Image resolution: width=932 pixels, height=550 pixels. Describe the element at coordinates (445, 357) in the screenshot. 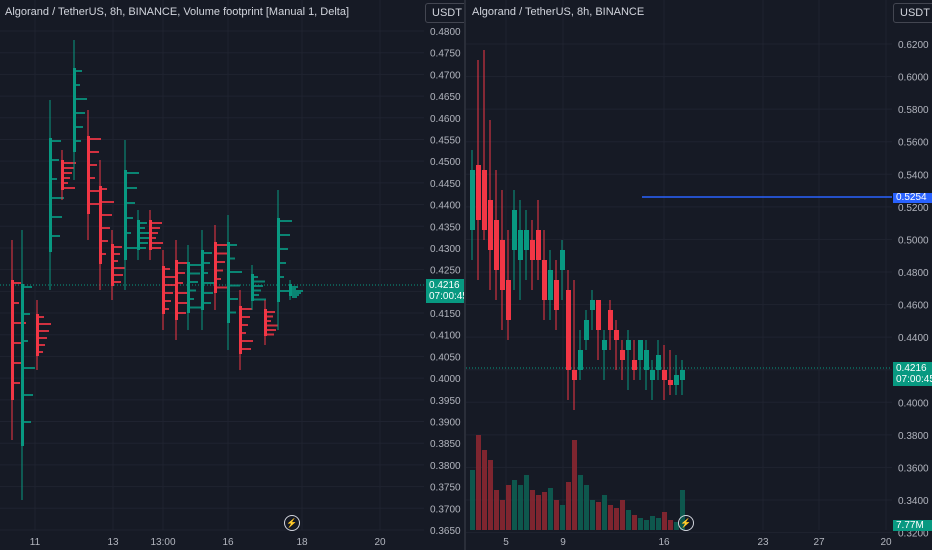

I see `price-axis-label: 0.4050` at that location.